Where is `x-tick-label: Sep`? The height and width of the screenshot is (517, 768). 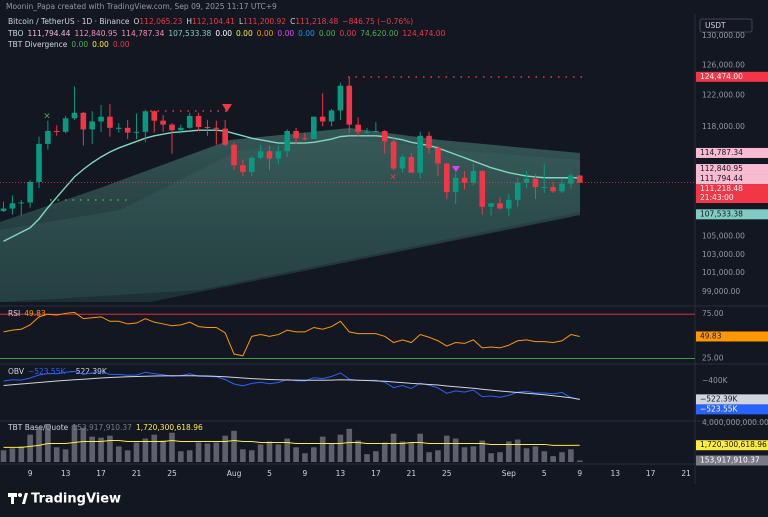
x-tick-label: Sep is located at coordinates (509, 473).